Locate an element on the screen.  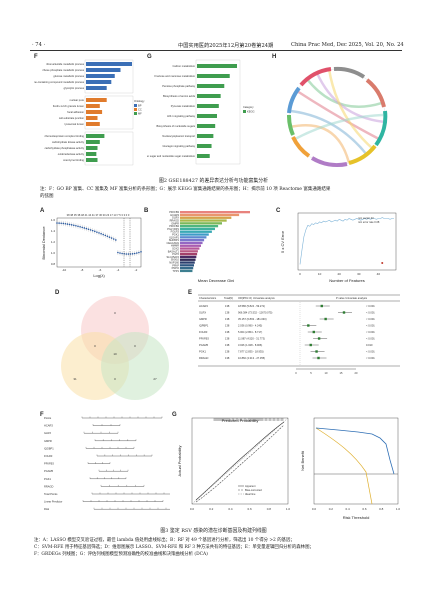
nomogram-row-label: Linear Predictor is located at coordinates (53, 502).